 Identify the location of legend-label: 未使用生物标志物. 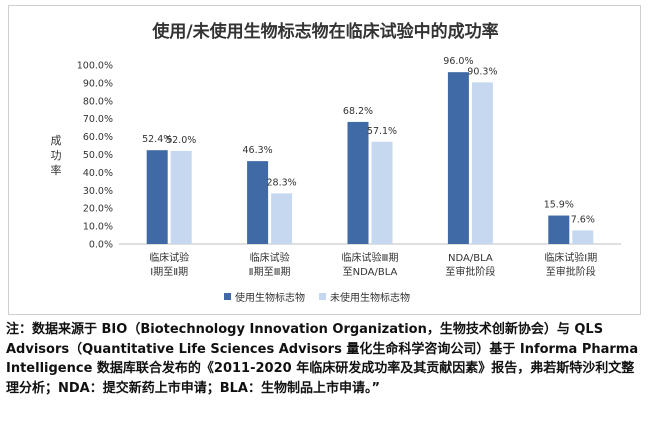
(370, 297).